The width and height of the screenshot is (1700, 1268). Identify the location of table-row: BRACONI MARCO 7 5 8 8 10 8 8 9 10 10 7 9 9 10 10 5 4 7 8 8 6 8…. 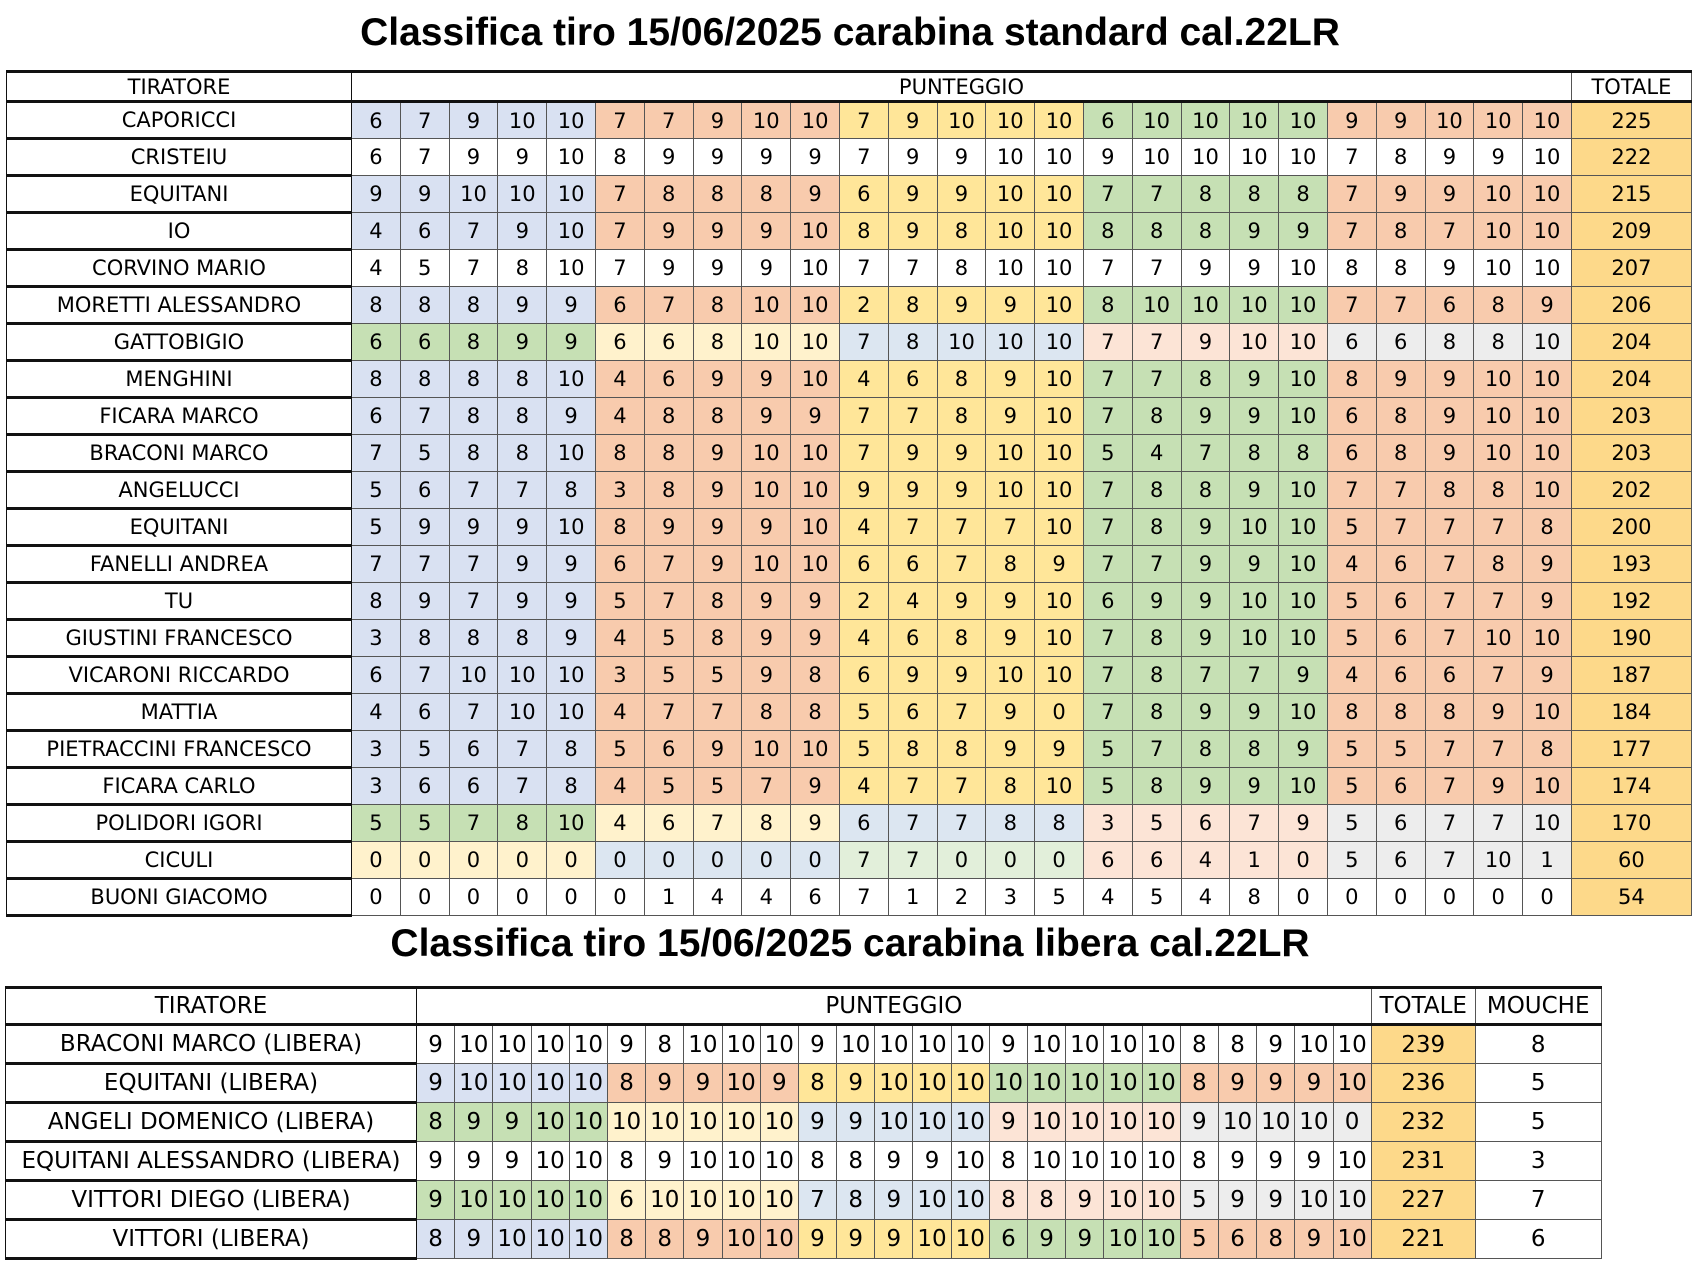
(849, 453).